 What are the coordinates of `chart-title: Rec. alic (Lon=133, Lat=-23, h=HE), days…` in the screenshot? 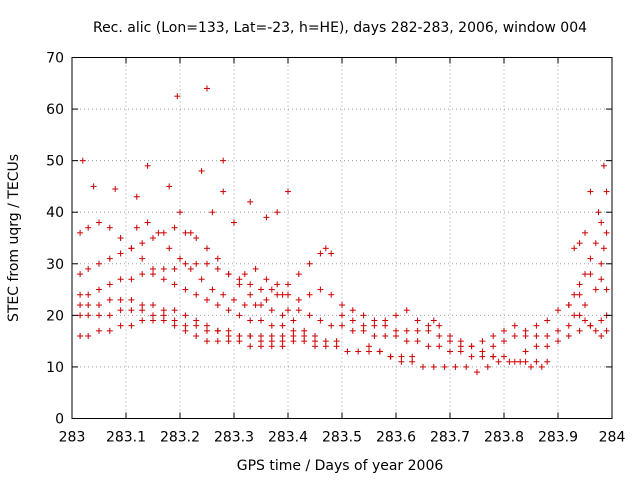 It's located at (340, 28).